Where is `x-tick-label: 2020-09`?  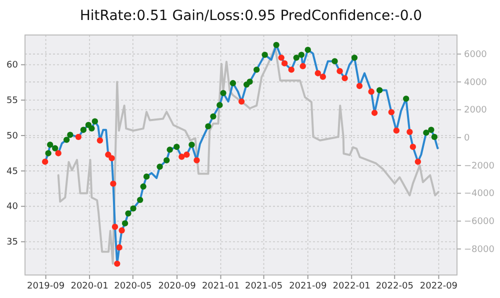 x-tick-label: 2020-09 is located at coordinates (177, 286).